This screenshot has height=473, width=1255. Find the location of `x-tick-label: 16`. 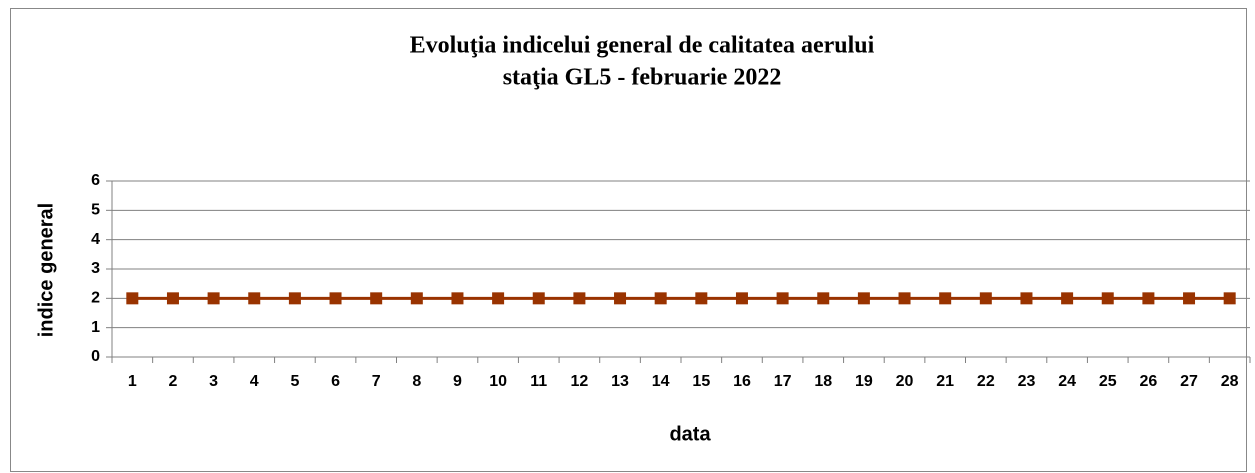

x-tick-label: 16 is located at coordinates (742, 381).